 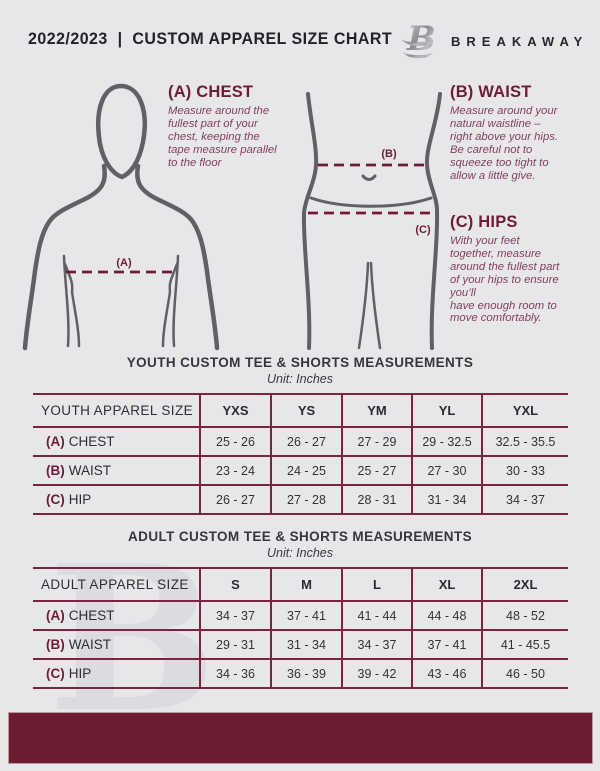 I want to click on brand-logo: B BREAKAWAY, so click(x=493, y=39).